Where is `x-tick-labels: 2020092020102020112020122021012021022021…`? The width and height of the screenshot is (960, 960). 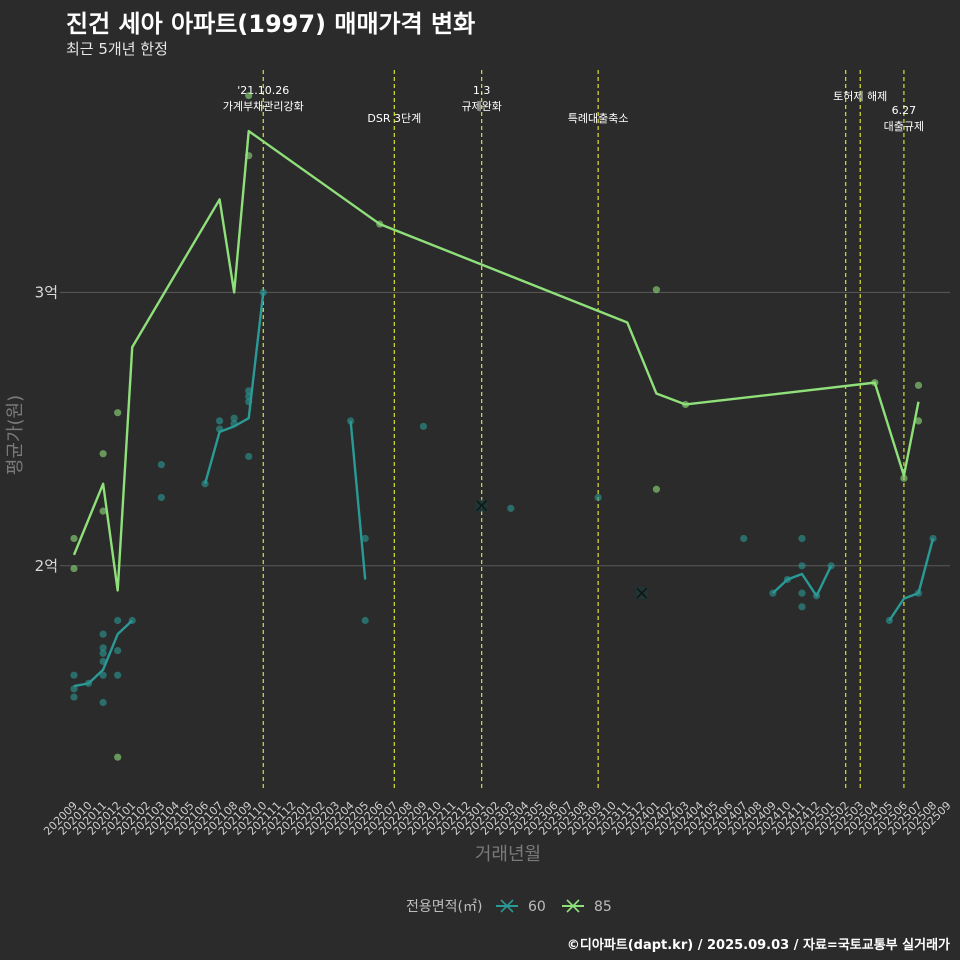 x-tick-labels: 2020092020102020112020122021012021022021… is located at coordinates (497, 818).